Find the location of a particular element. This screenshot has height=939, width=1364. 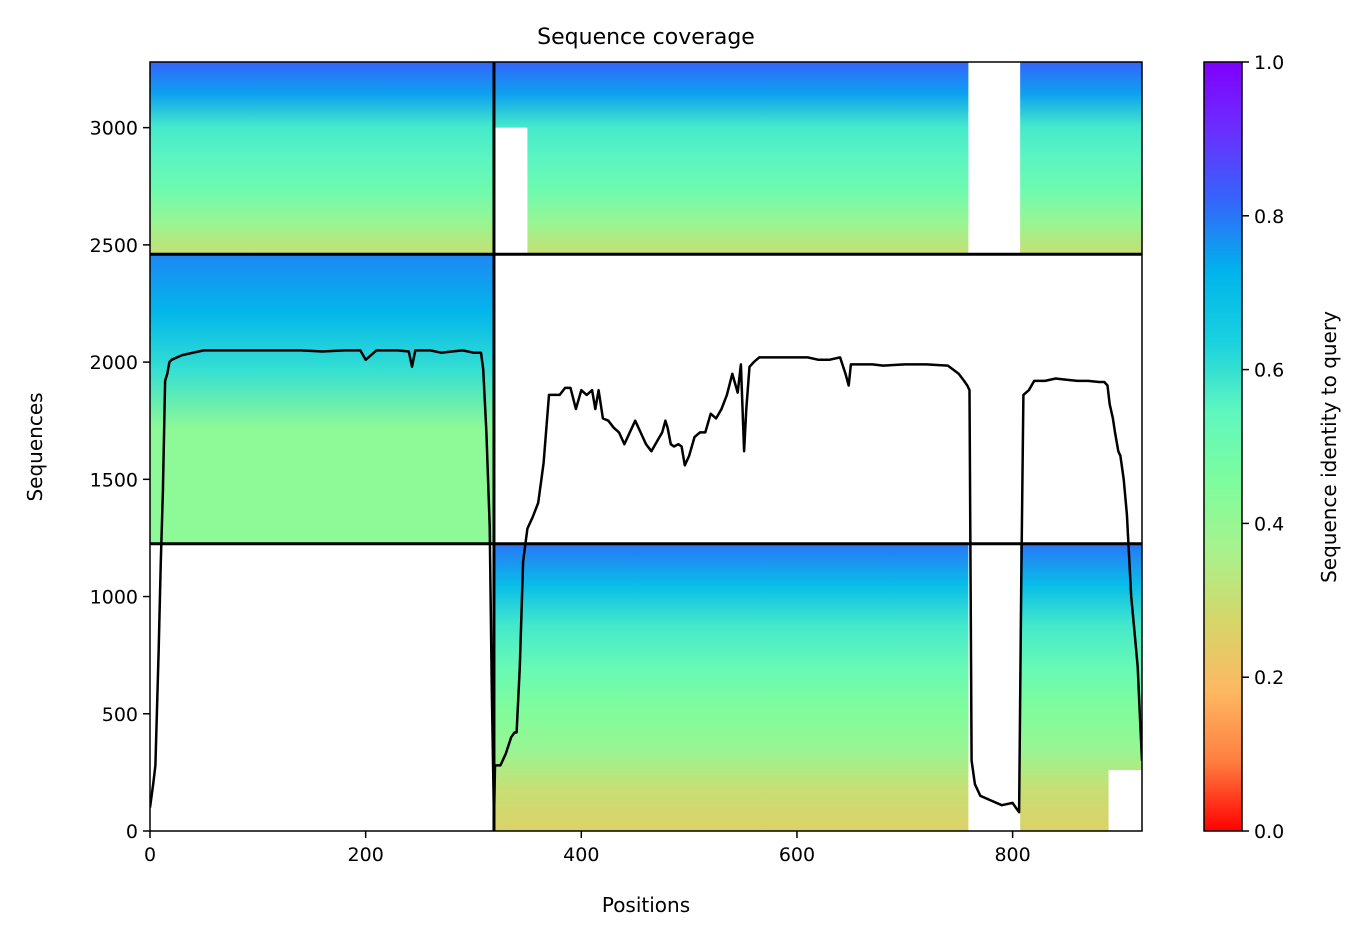

y-tick-label: 2500 is located at coordinates (114, 246).